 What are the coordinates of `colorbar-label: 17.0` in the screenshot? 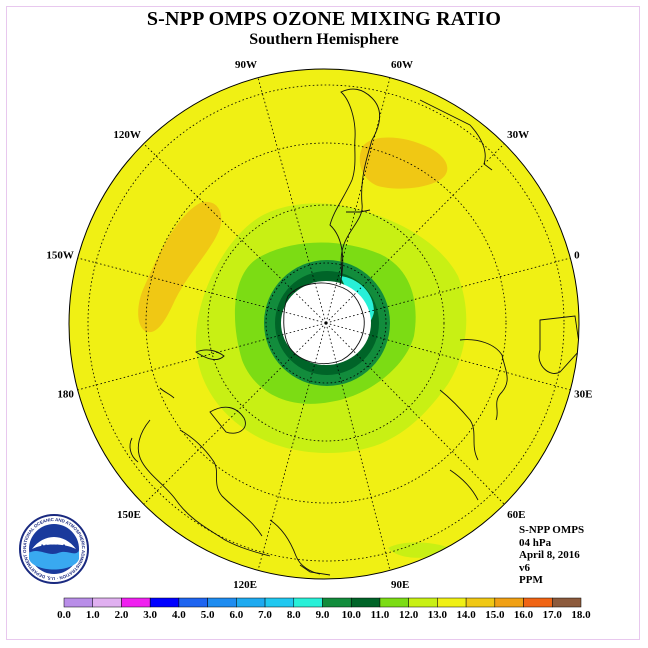 It's located at (553, 615).